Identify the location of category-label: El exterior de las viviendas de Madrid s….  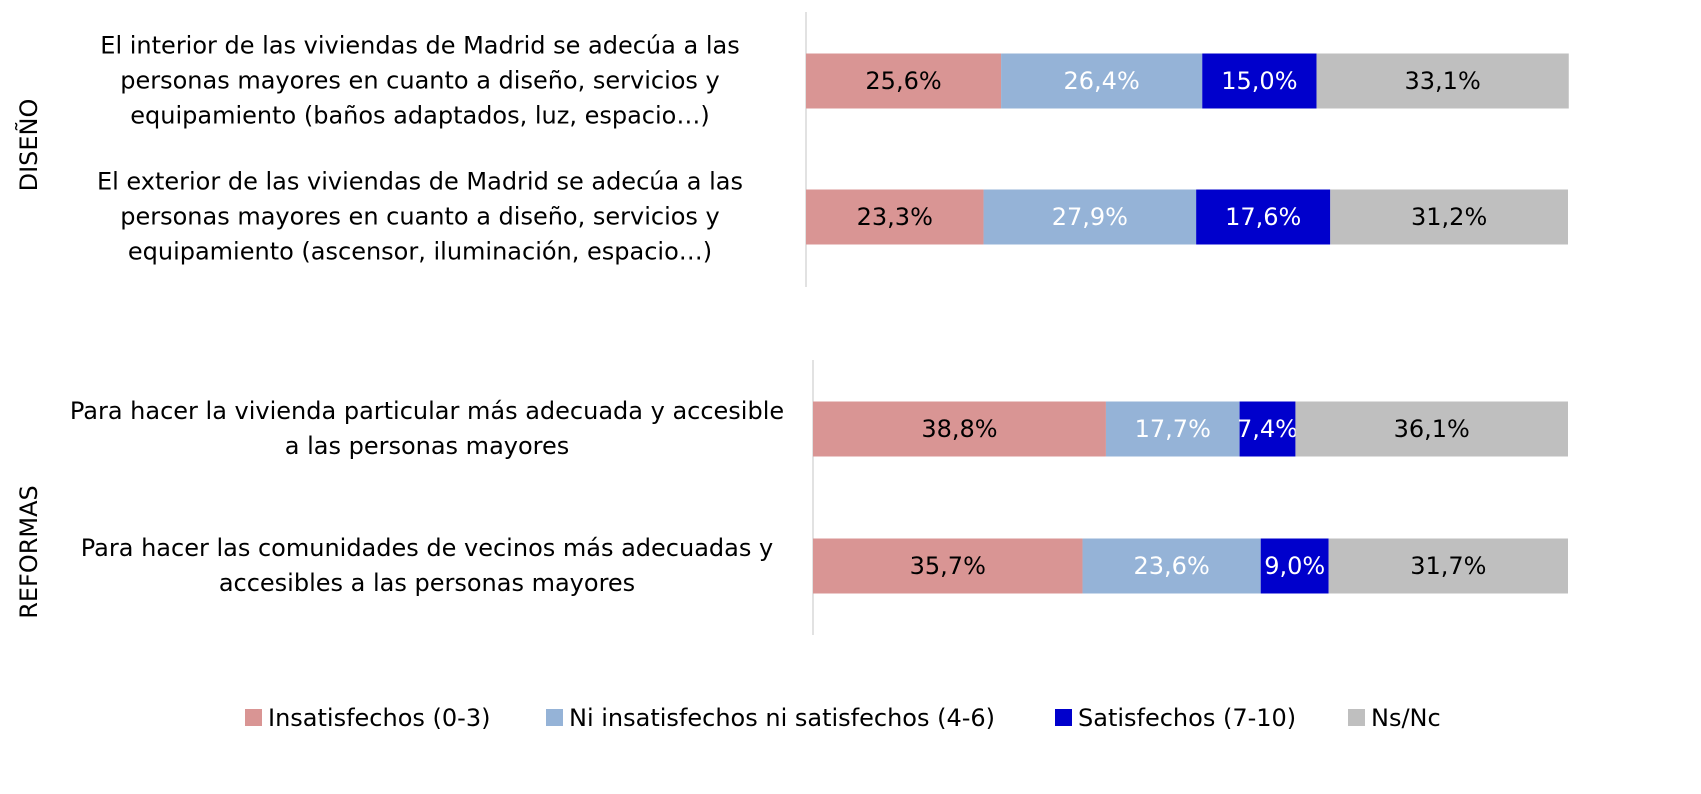
(420, 216).